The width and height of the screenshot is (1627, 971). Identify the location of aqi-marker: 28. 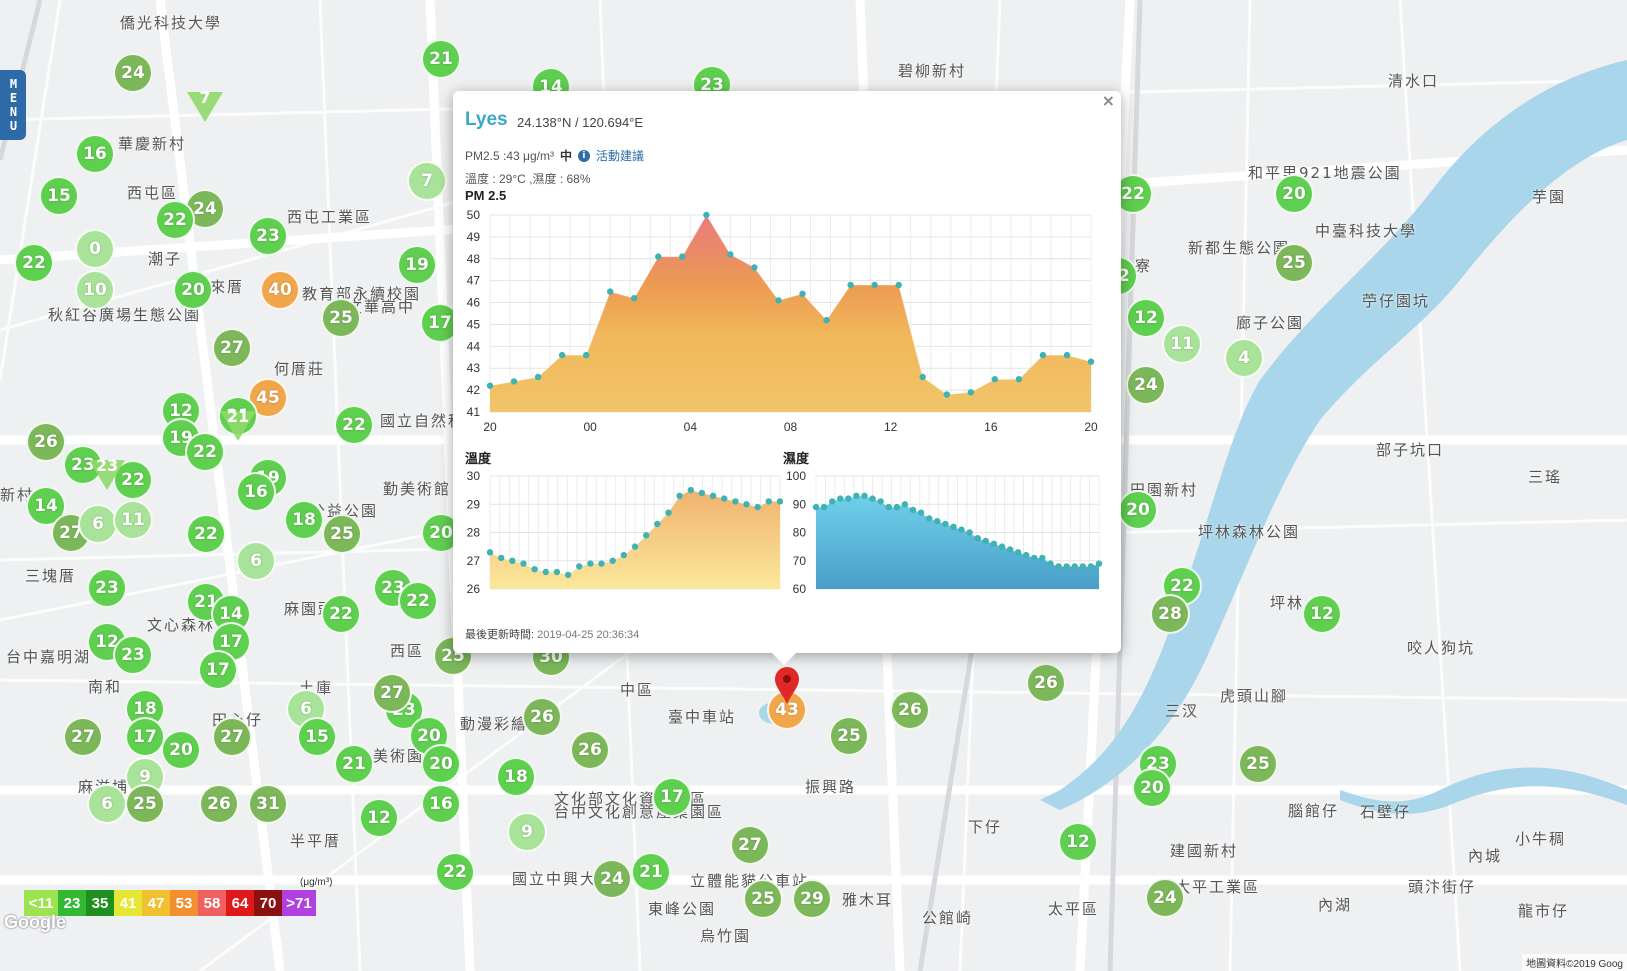
(1170, 614).